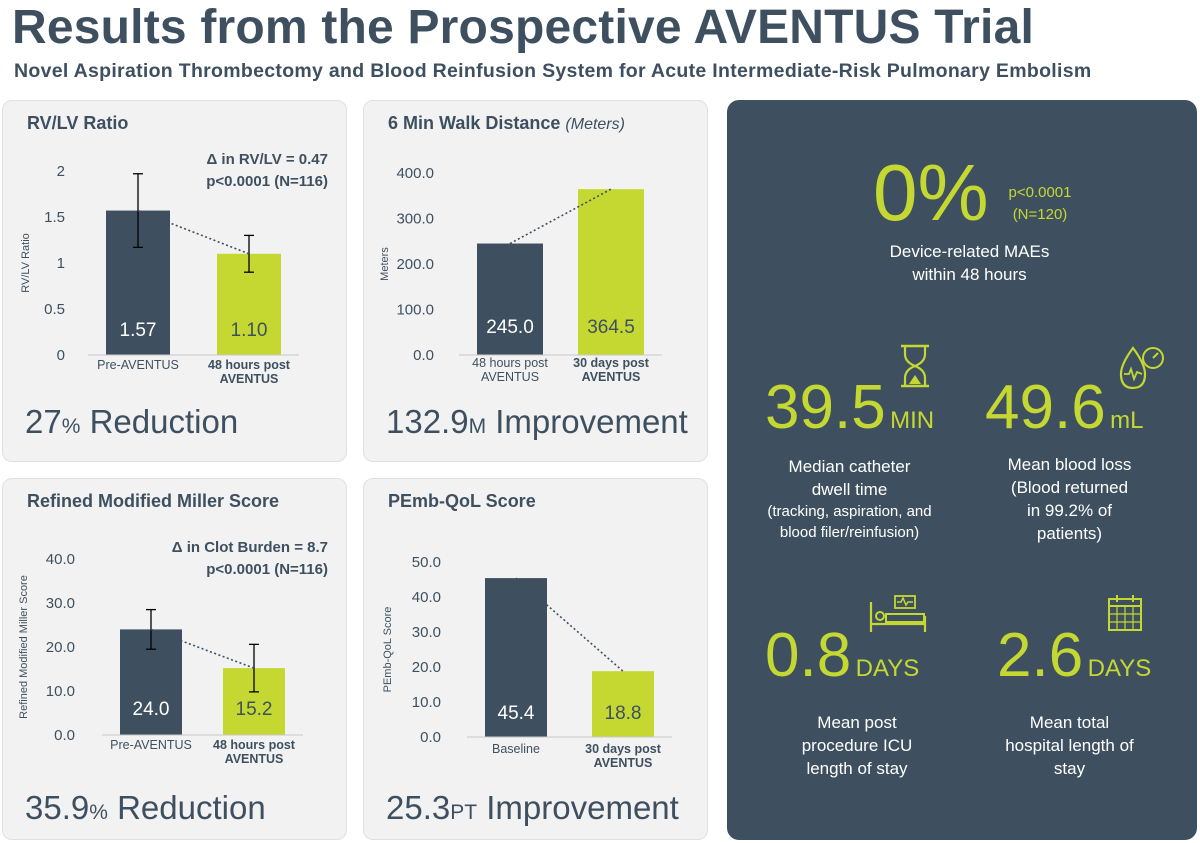 This screenshot has width=1200, height=843. Describe the element at coordinates (54, 309) in the screenshot. I see `rvlv-y-tick-label: 0.5` at that location.